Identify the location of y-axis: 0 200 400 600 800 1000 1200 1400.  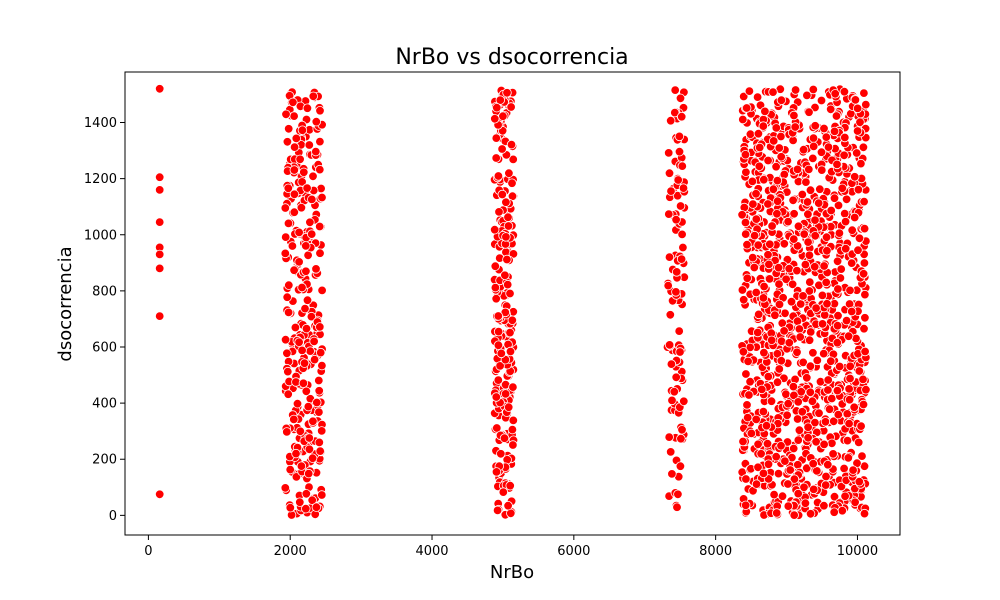
(104, 320).